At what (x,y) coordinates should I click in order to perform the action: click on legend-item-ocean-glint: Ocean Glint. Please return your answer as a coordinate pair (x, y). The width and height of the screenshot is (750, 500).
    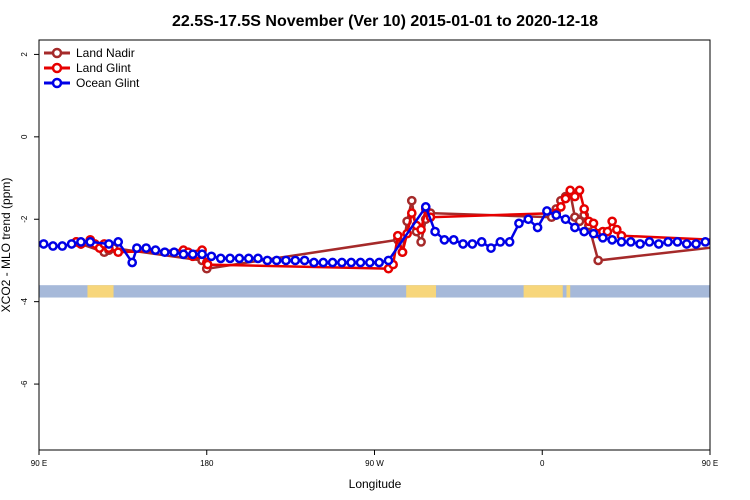
    Looking at the image, I should click on (92, 83).